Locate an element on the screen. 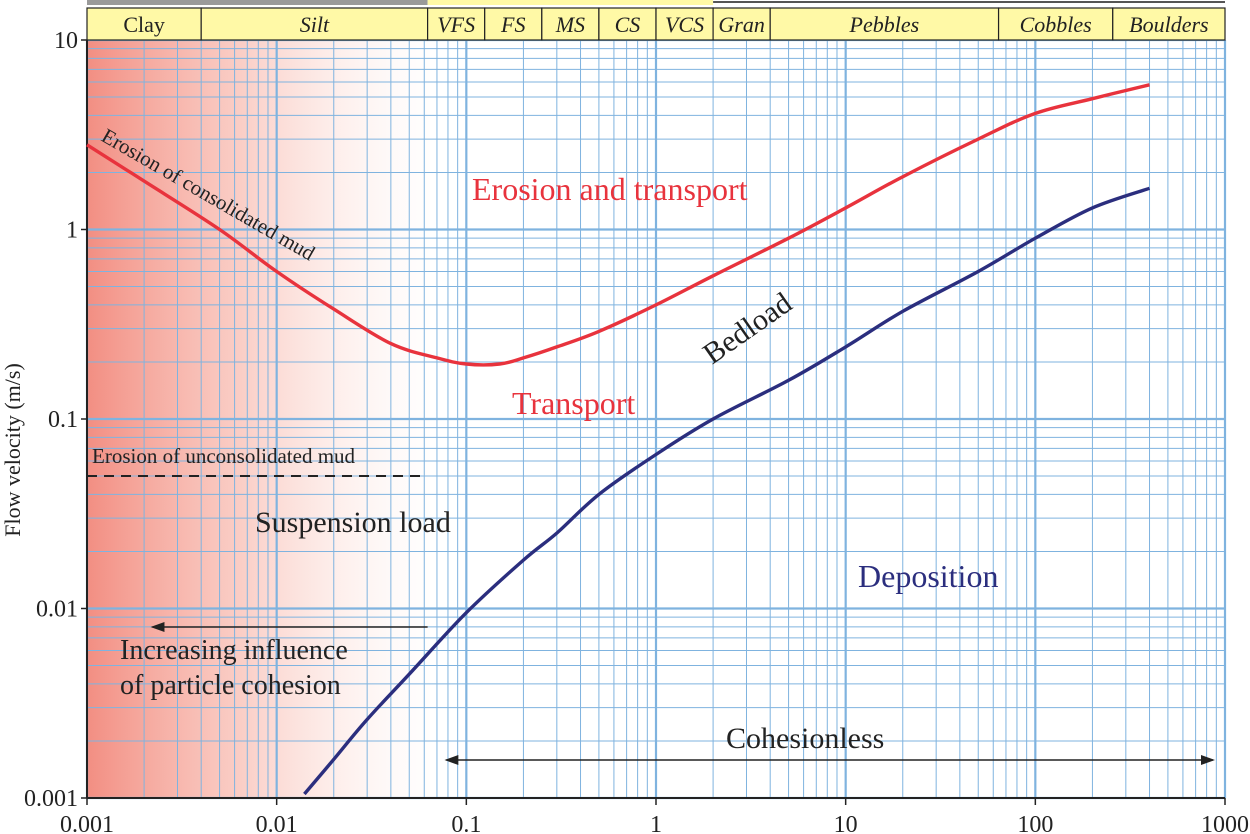 This screenshot has height=834, width=1250. annotation-erosion-unconsolidated-mud: Erosion of unconsolidated mud is located at coordinates (224, 456).